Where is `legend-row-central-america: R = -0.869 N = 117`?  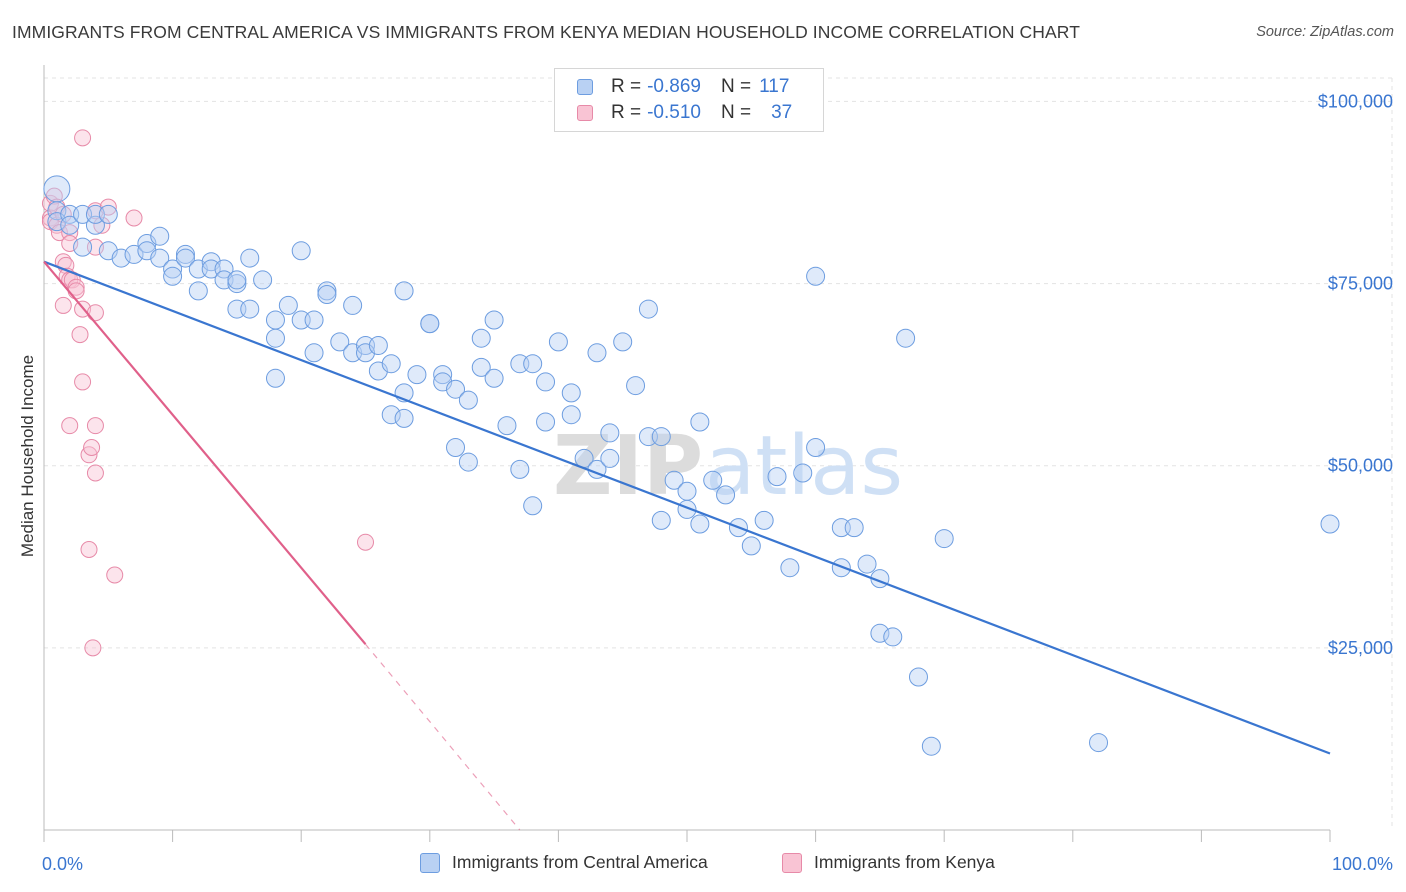
legend-row-central-america: R = -0.869 N = 117 is located at coordinates (683, 87).